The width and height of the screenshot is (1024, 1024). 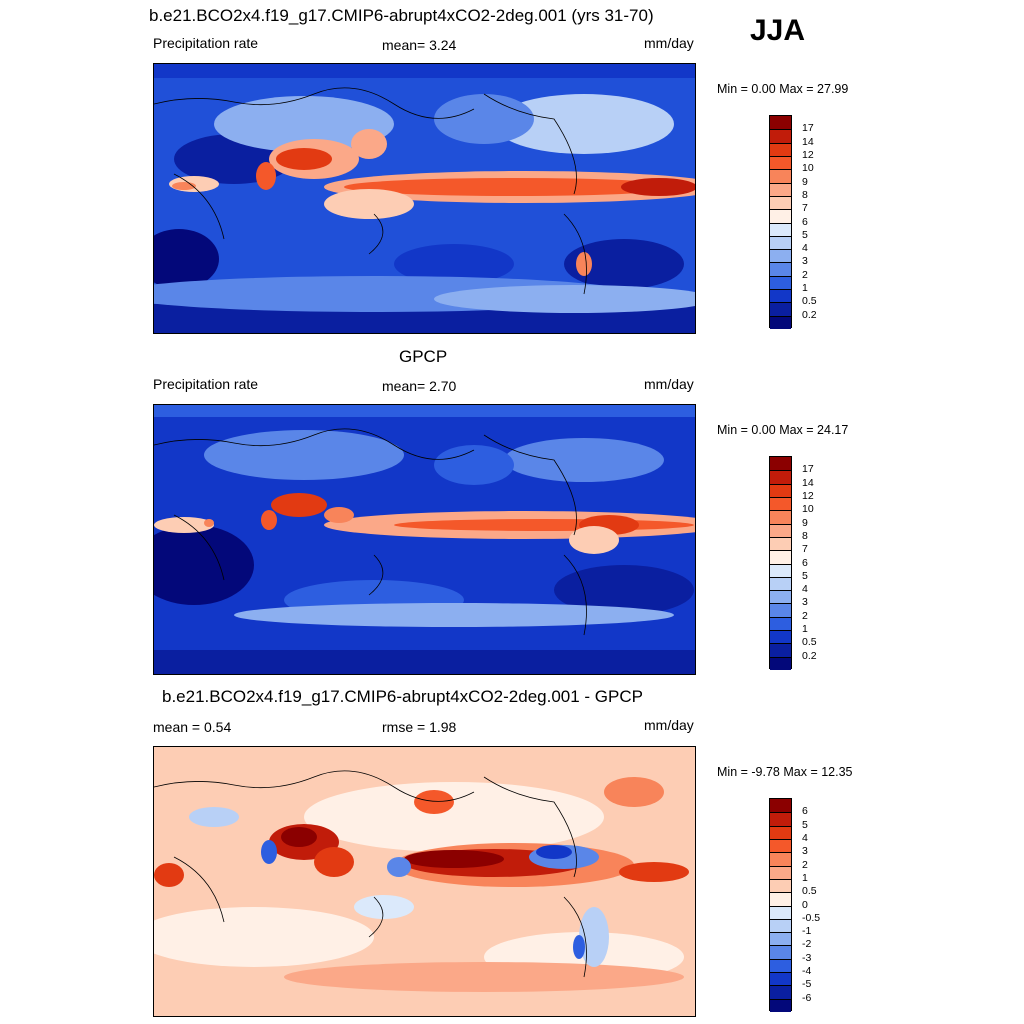 What do you see at coordinates (805, 904) in the screenshot?
I see `colorbar-tick-label: 0` at bounding box center [805, 904].